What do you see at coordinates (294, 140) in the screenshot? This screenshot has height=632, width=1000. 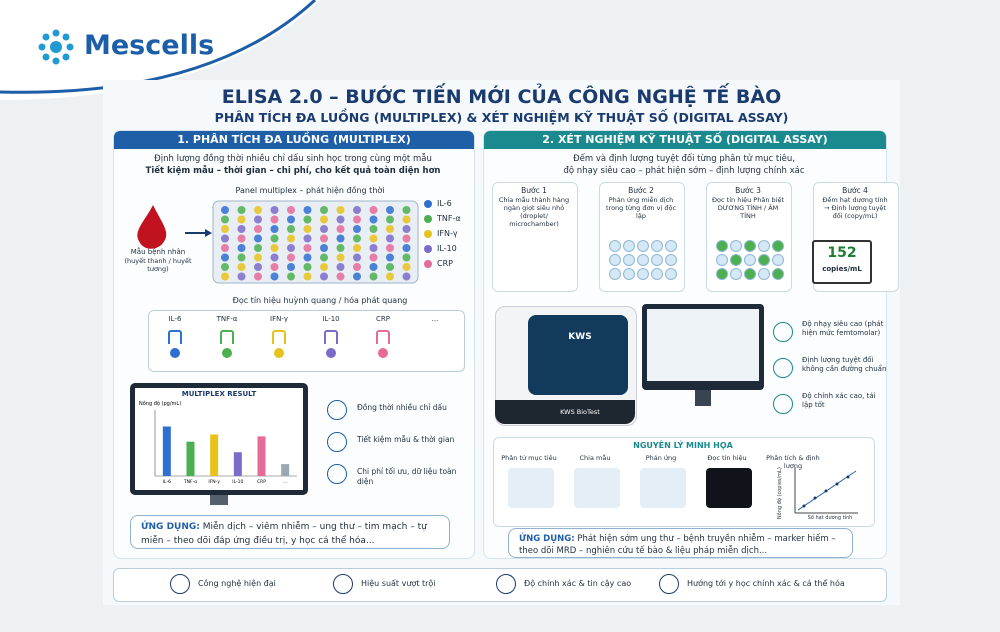 I see `left-heading: 1. PHÂN TÍCH ĐA LUỒNG (MULTIPLEX)` at bounding box center [294, 140].